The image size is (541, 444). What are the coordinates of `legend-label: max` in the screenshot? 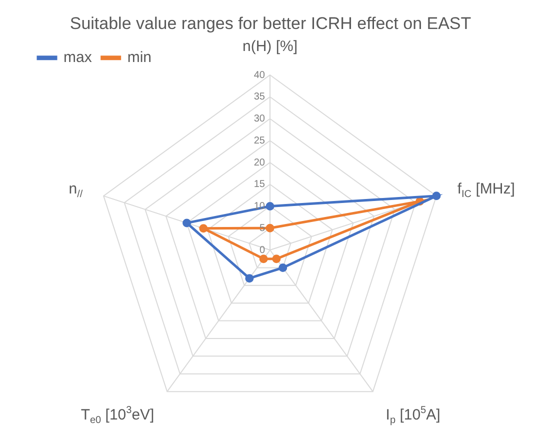 It's located at (78, 57).